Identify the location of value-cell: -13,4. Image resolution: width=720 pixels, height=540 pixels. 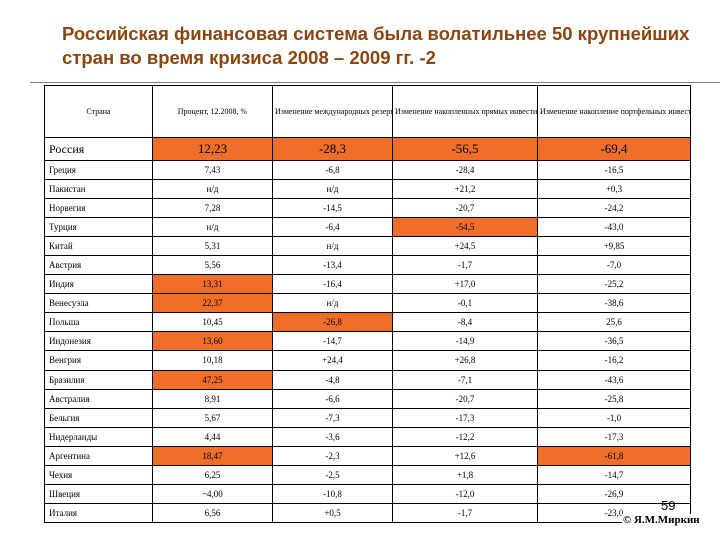
(332, 265).